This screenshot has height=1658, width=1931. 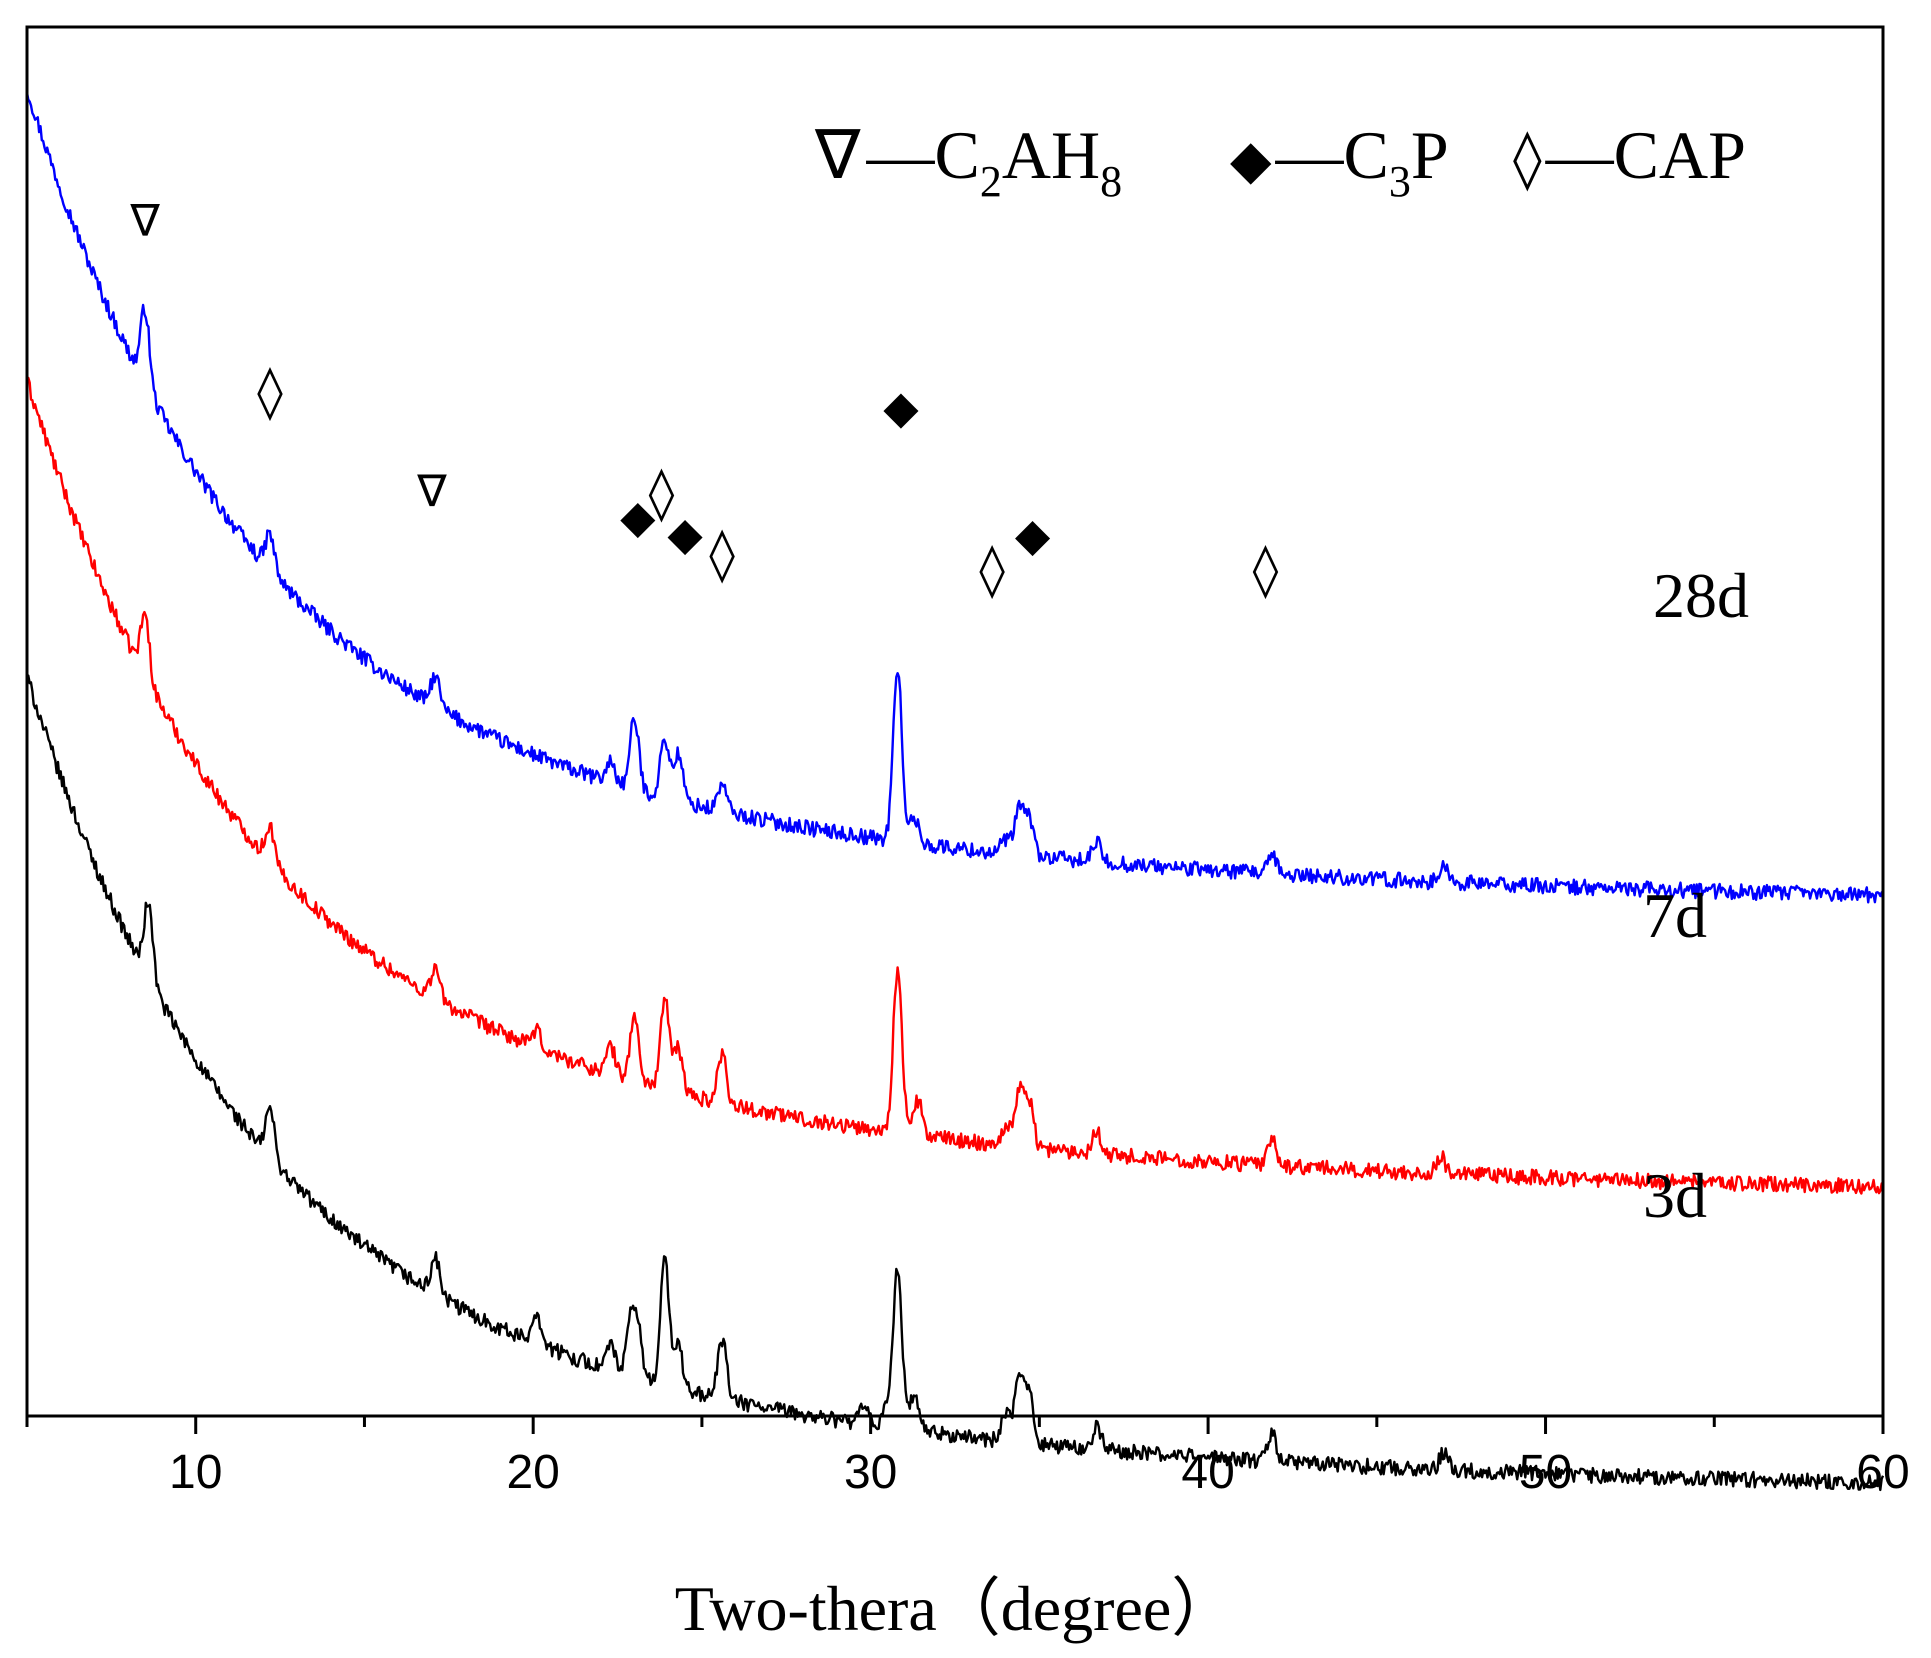 What do you see at coordinates (870, 1472) in the screenshot?
I see `x-tick-label-30: 30` at bounding box center [870, 1472].